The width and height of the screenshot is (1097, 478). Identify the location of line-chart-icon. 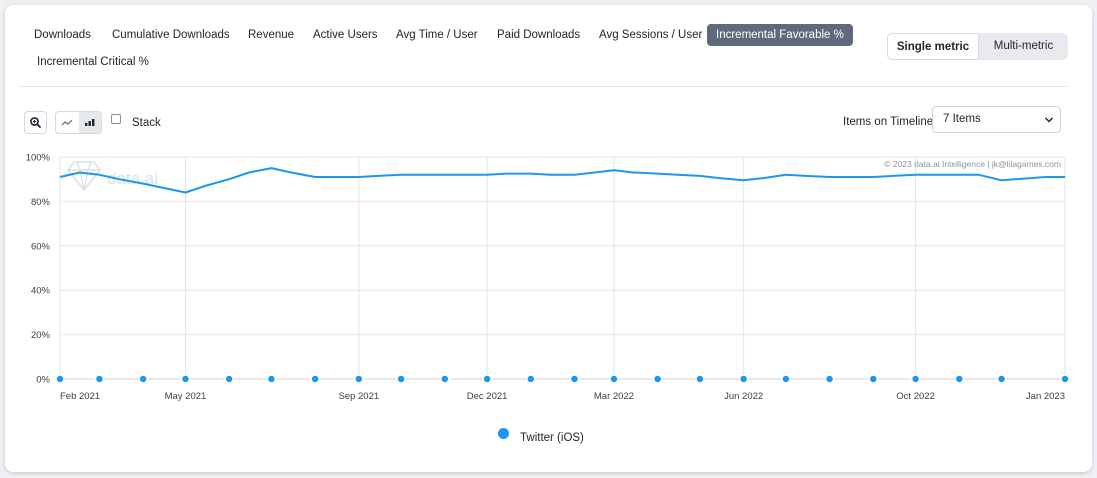
(67, 122).